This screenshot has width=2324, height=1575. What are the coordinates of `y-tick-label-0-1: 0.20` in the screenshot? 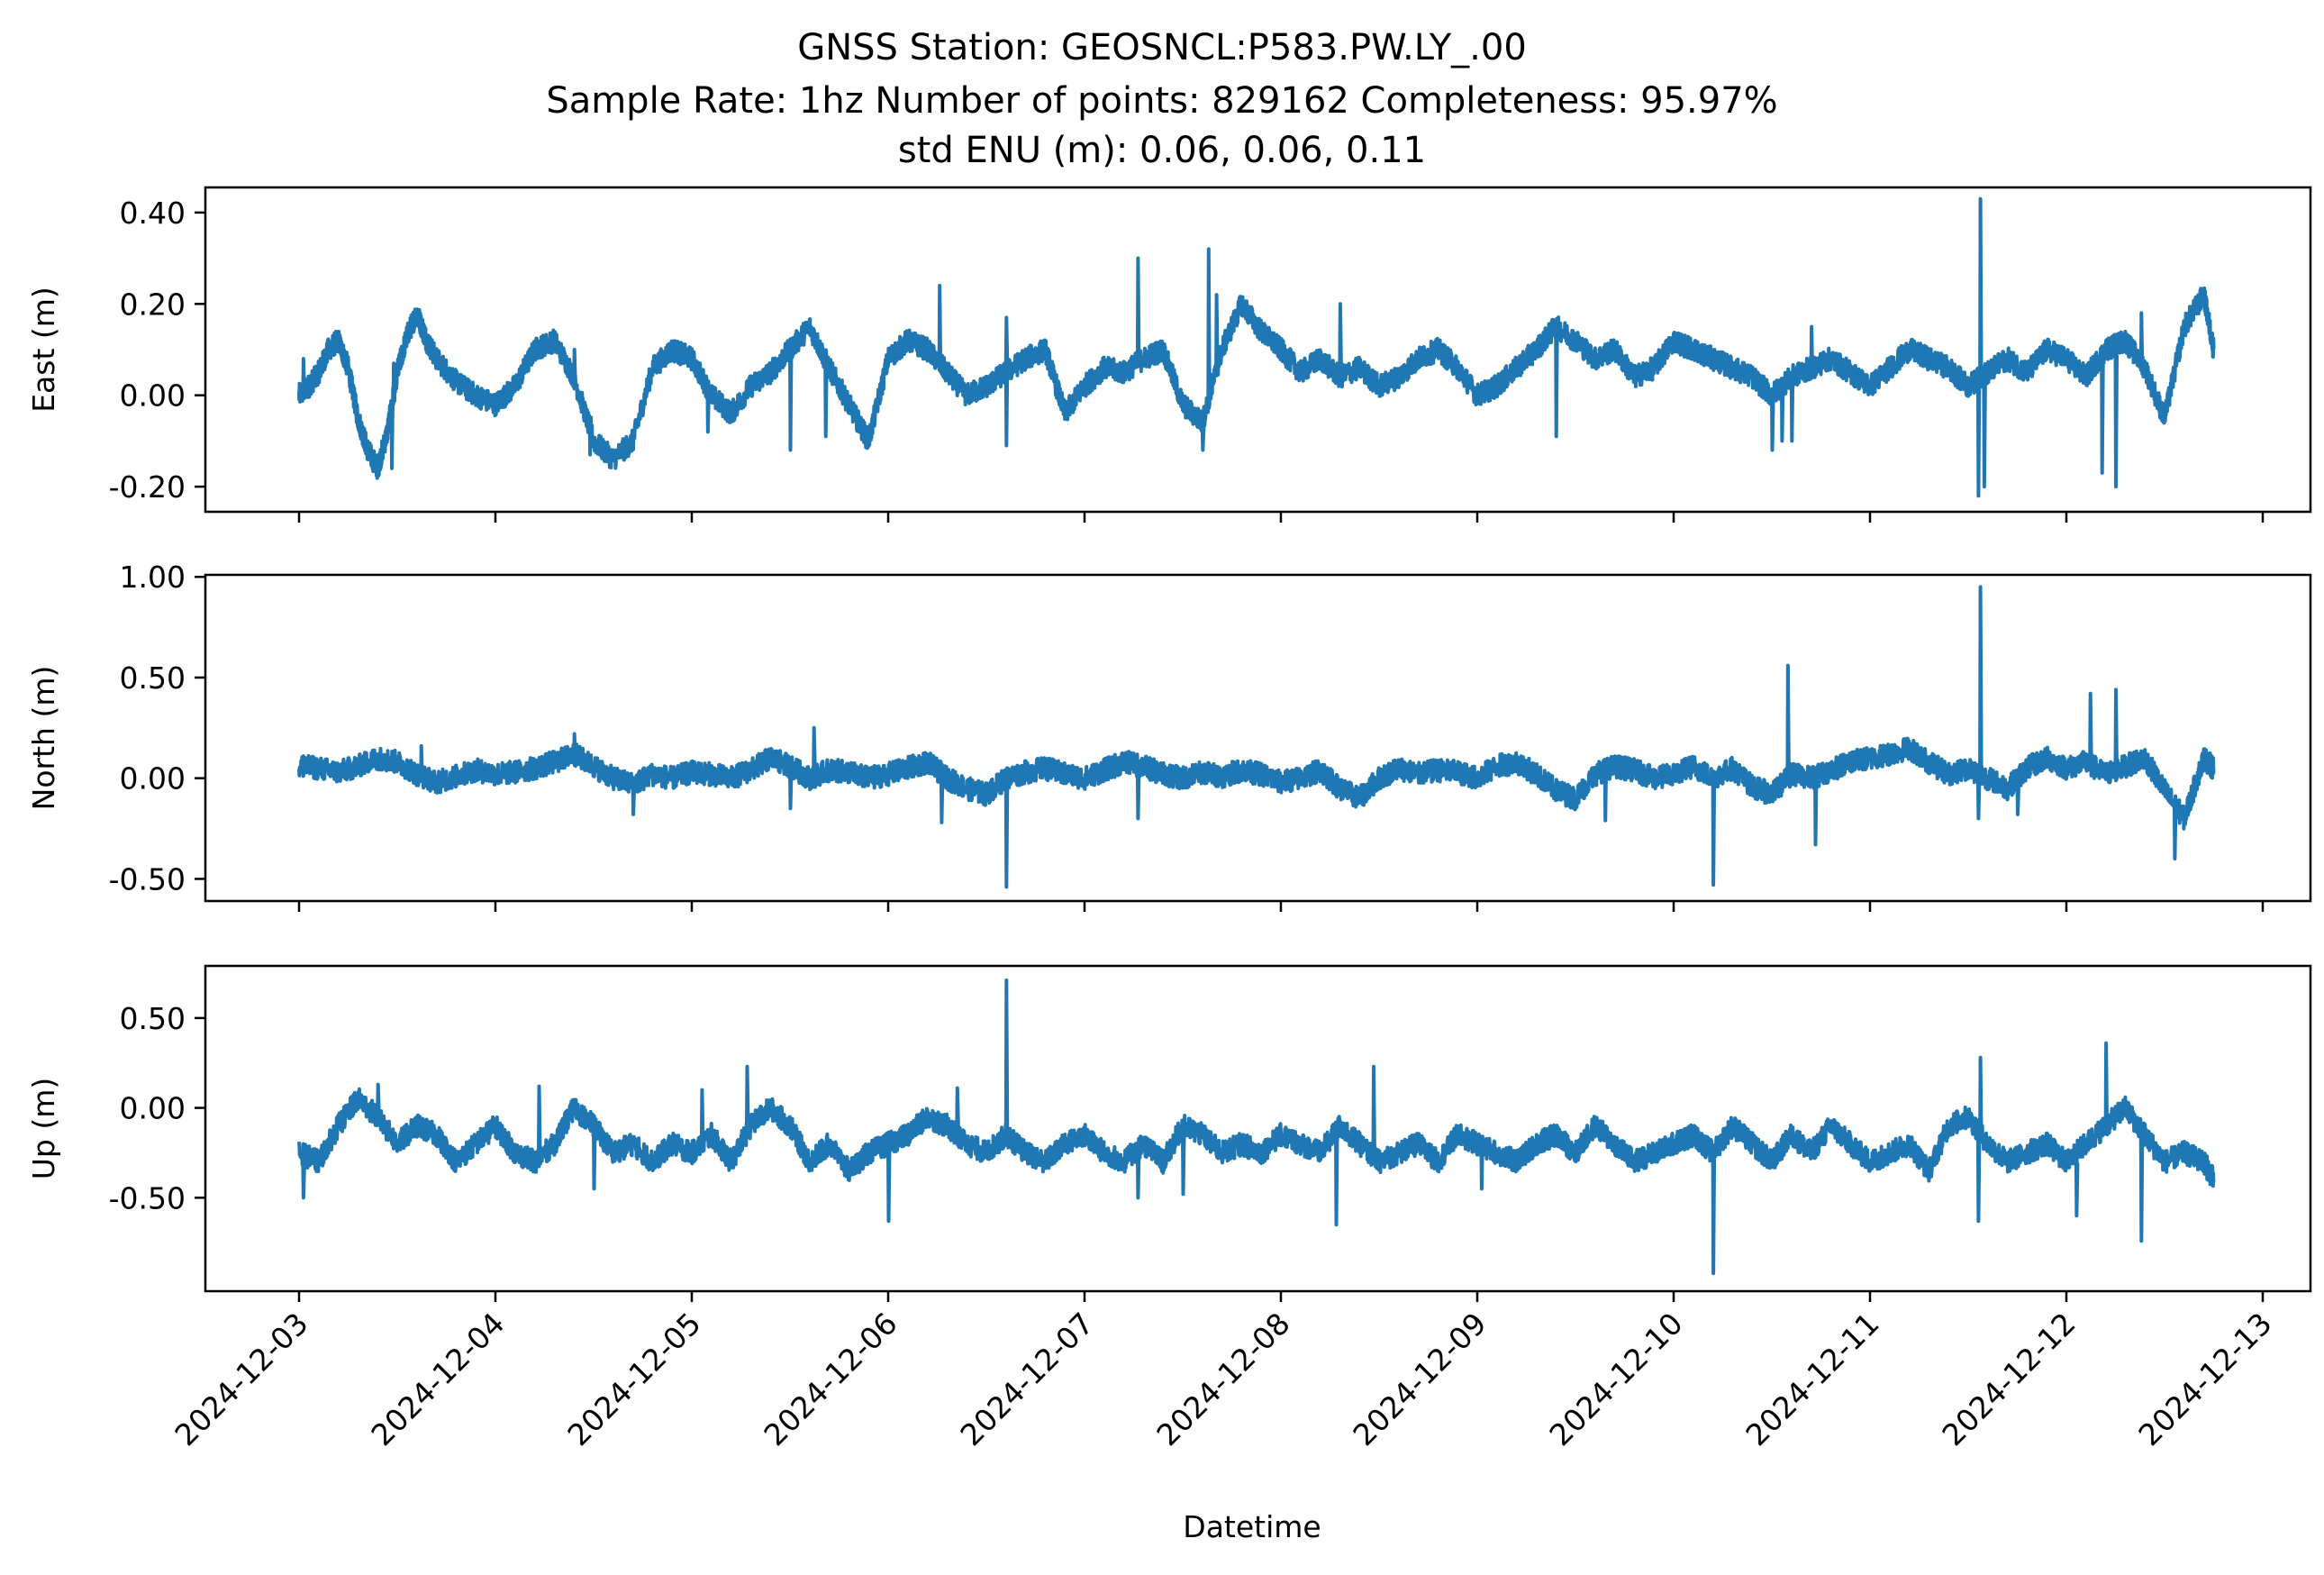 It's located at (153, 304).